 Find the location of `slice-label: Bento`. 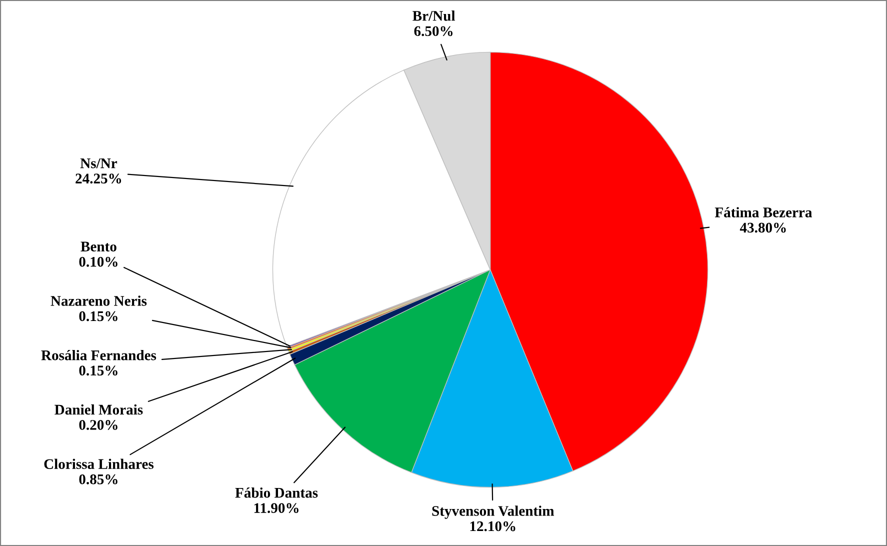

slice-label: Bento is located at coordinates (98, 247).